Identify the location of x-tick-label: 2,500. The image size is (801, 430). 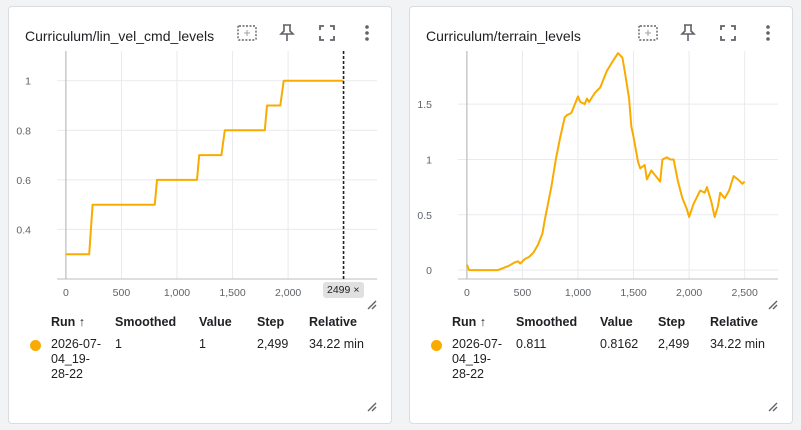
(745, 293).